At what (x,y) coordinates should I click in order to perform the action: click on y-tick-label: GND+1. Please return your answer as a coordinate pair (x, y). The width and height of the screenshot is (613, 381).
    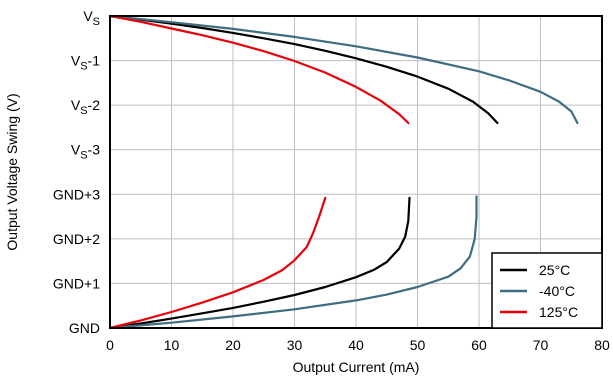
    Looking at the image, I should click on (76, 283).